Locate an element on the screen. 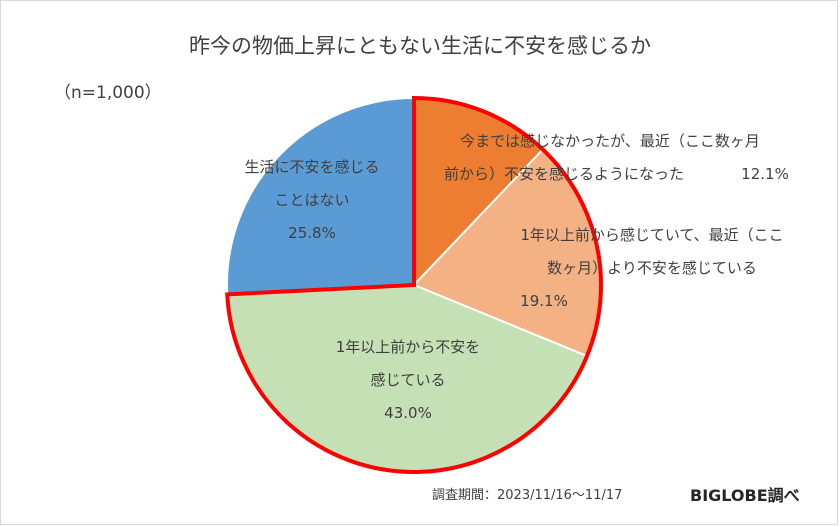  slice-label-4-line-2: ことはない is located at coordinates (311, 200).